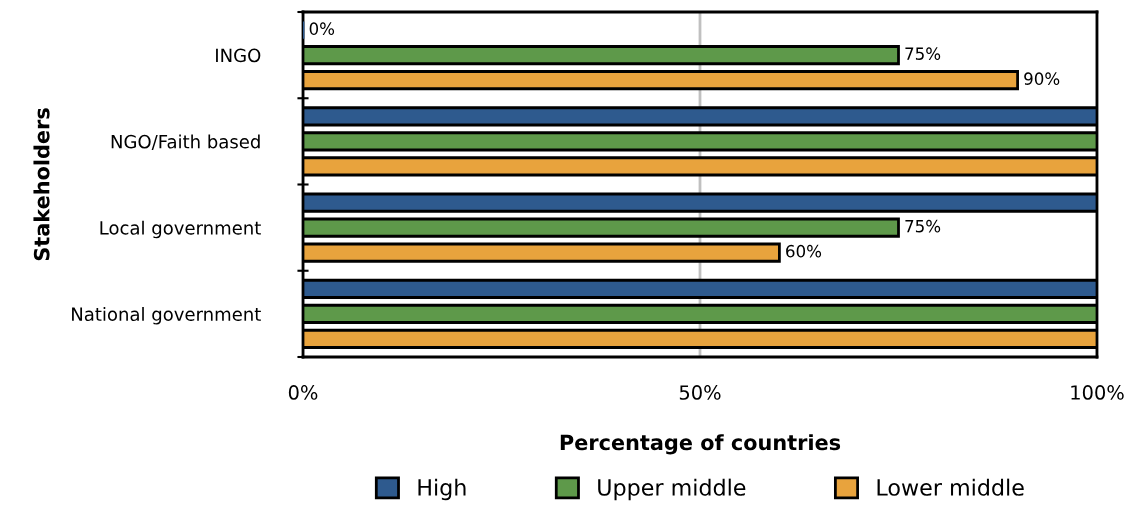 Image resolution: width=1130 pixels, height=515 pixels. What do you see at coordinates (303, 392) in the screenshot?
I see `x-tick-label: 0%` at bounding box center [303, 392].